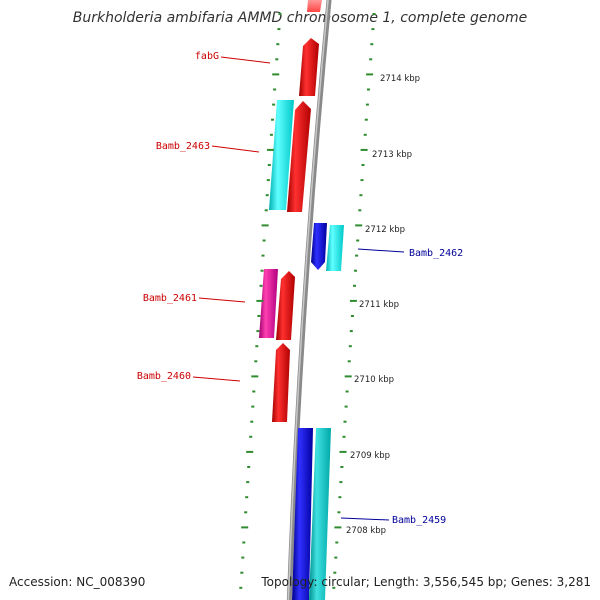  I want to click on gene-arrow-bamb-2459-teal, so click(320, 514).